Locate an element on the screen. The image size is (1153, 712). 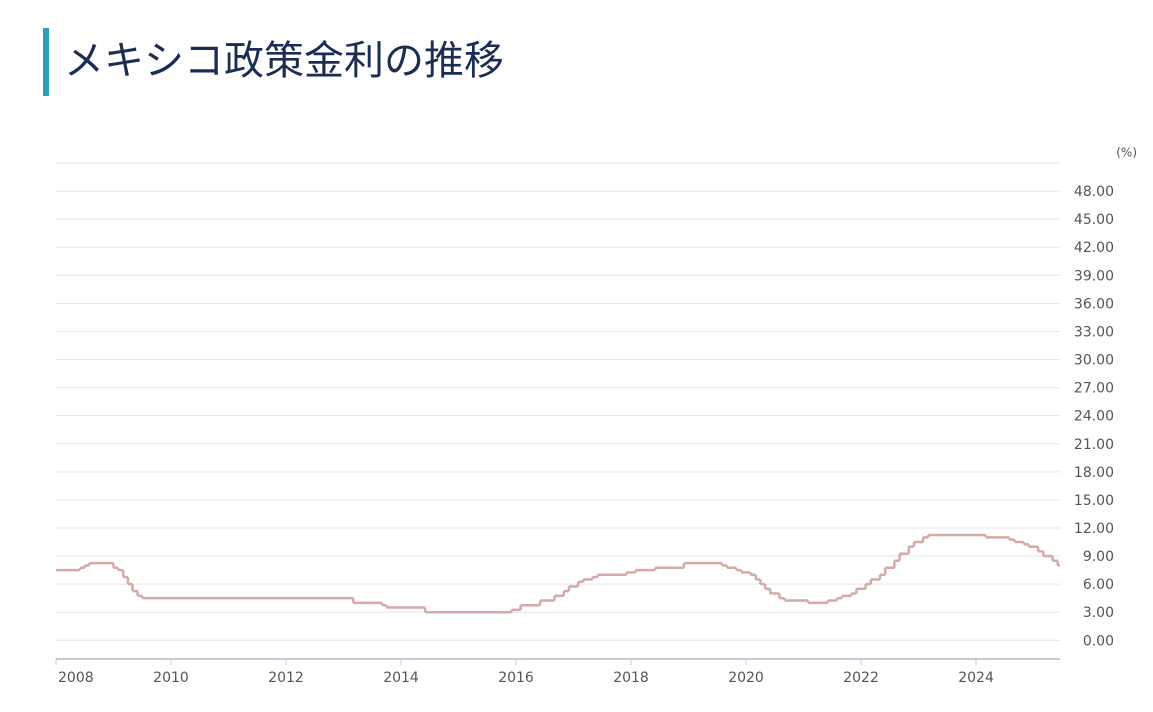
y-tick-label: 12.00 is located at coordinates (1094, 529).